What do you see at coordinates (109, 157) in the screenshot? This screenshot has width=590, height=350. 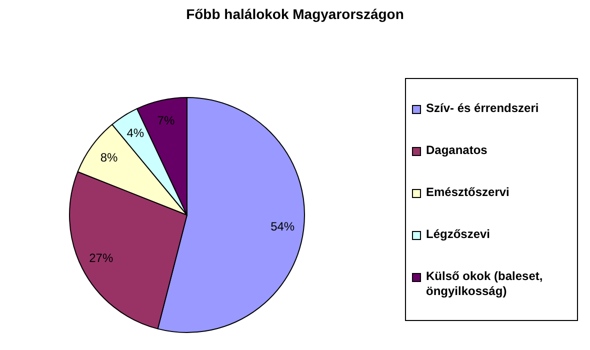 I see `data-label: 8%` at bounding box center [109, 157].